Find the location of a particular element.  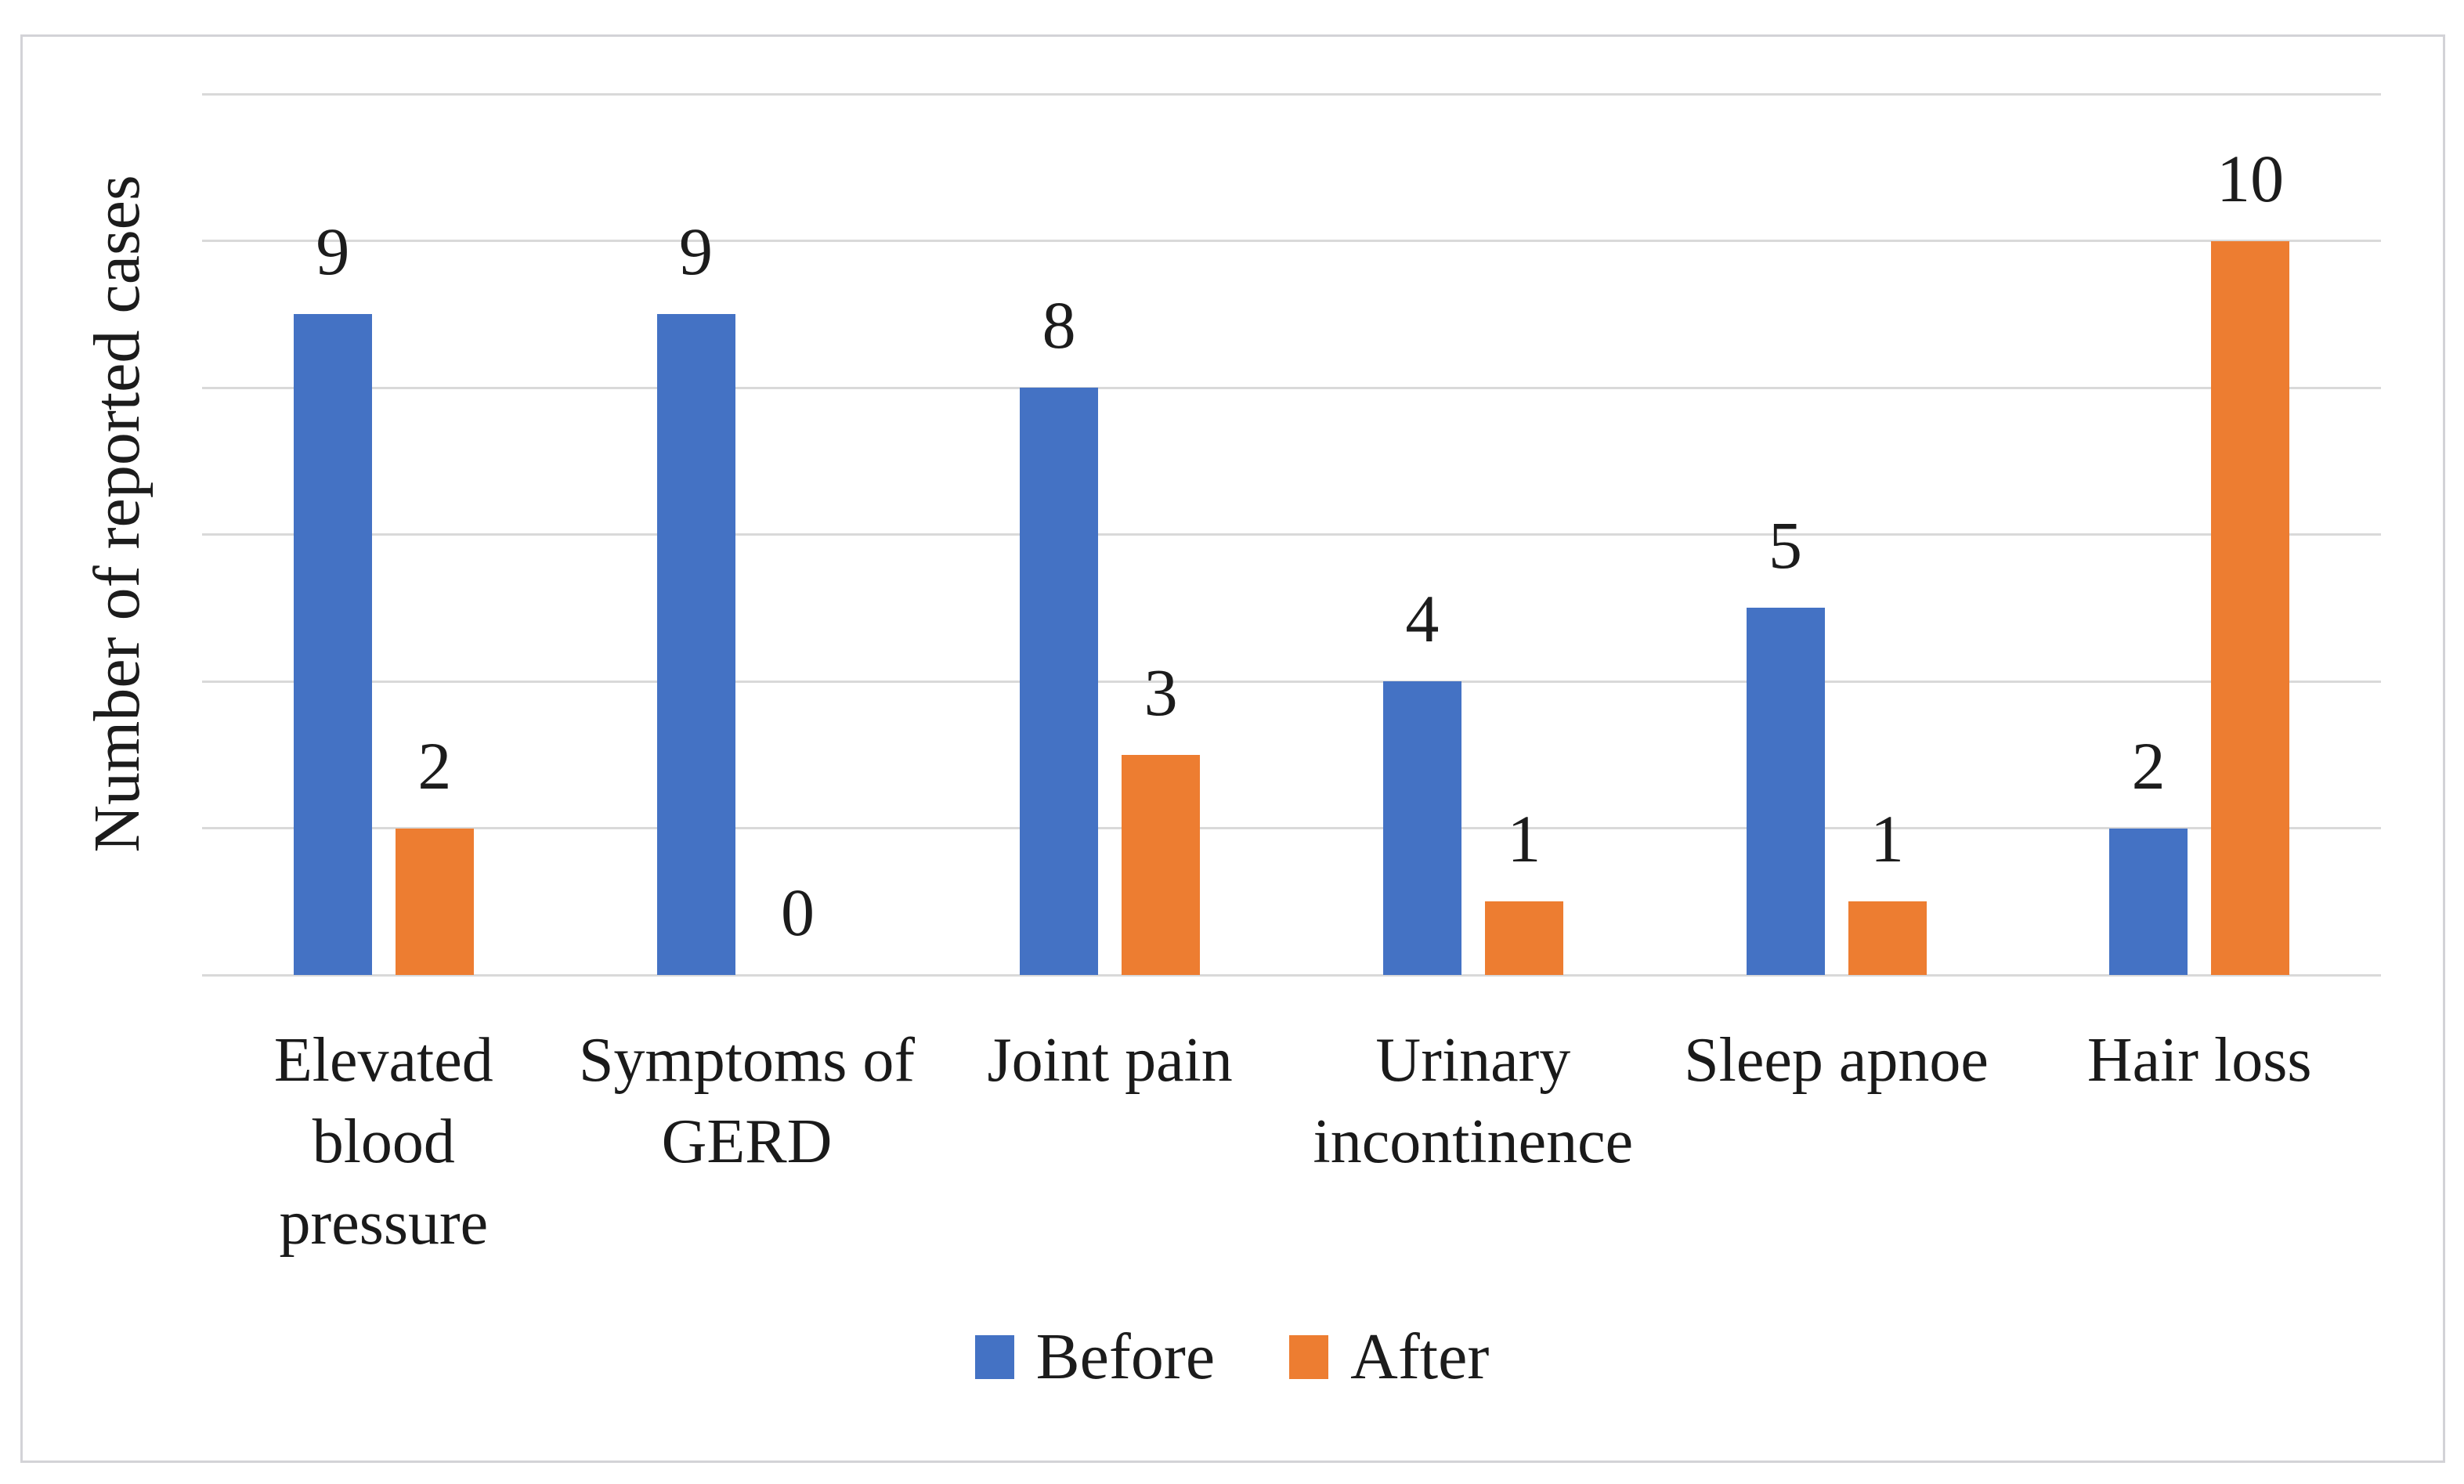

value-label-after-3: 3 is located at coordinates (1160, 692).